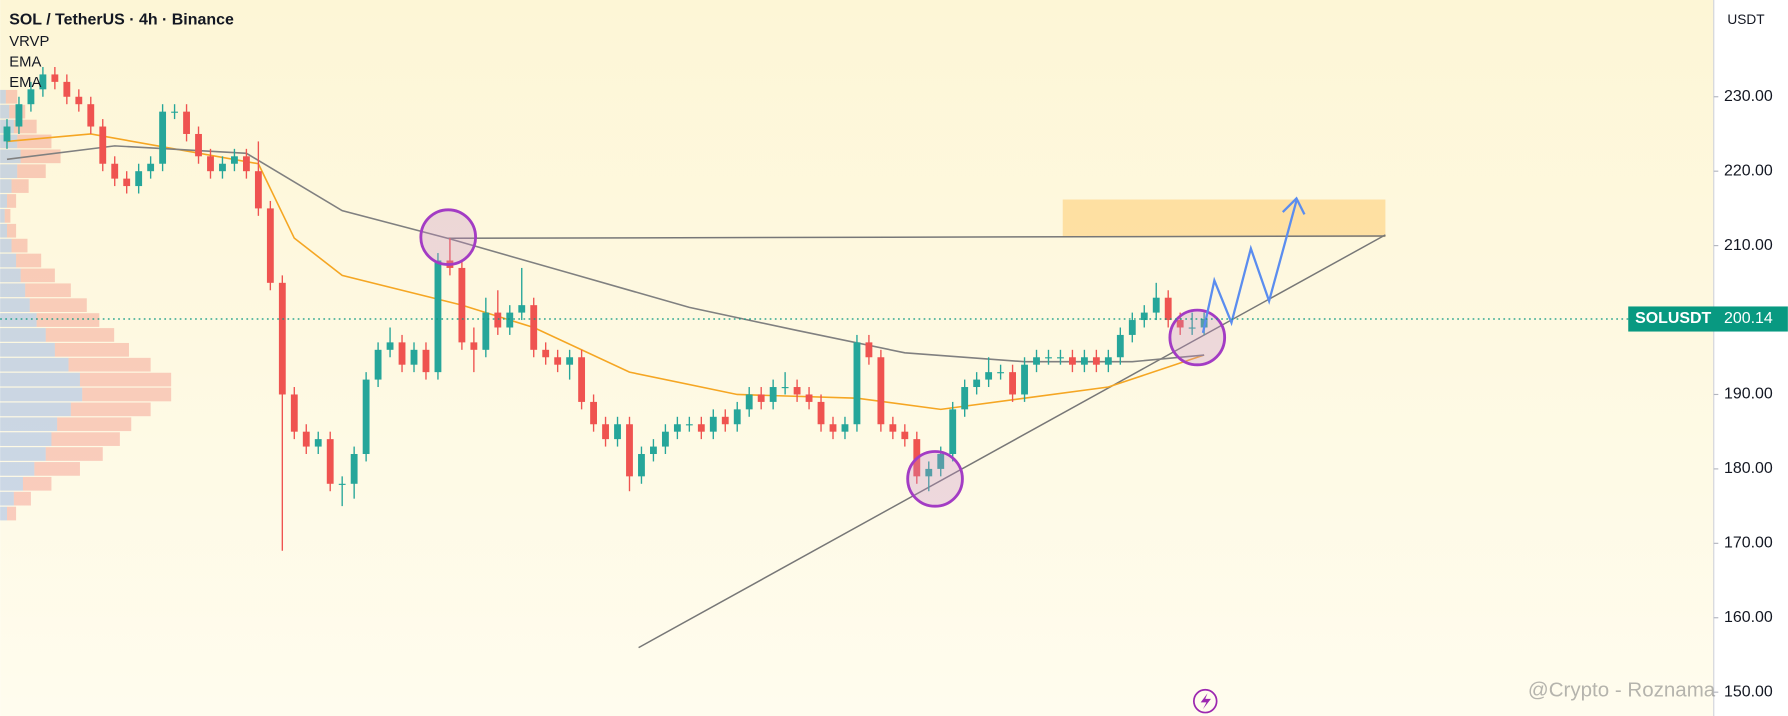 Image resolution: width=1788 pixels, height=716 pixels. Describe the element at coordinates (1748, 543) in the screenshot. I see `y-tick-label: 170.00` at that location.